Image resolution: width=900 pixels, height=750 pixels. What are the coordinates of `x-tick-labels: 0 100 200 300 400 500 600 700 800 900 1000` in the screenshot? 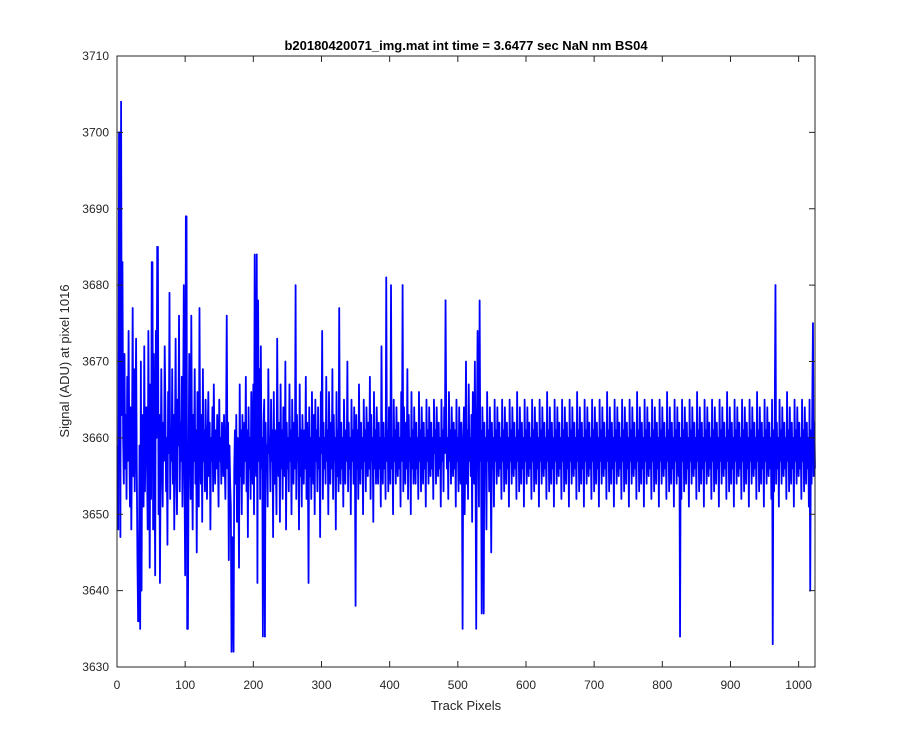 It's located at (463, 685).